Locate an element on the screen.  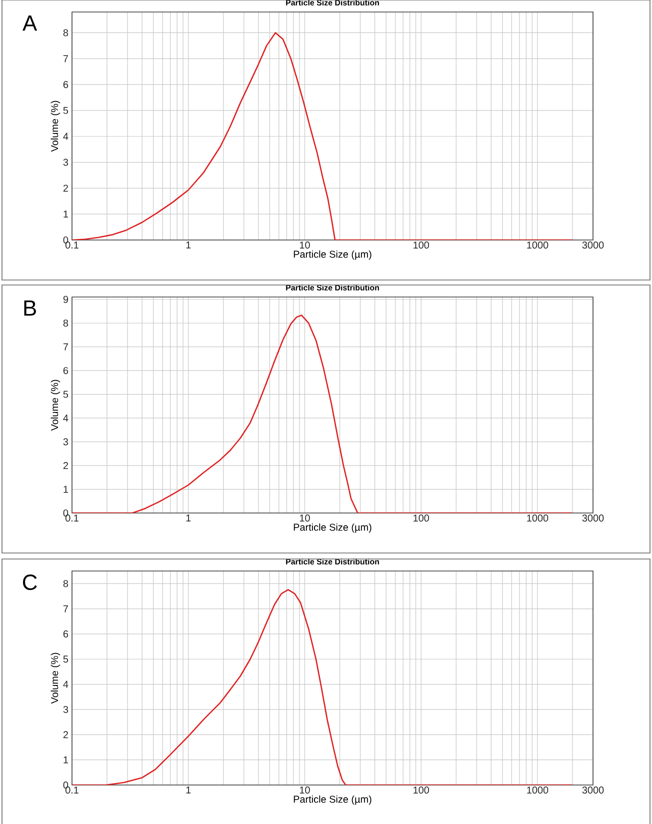
y-tick-label: 9 is located at coordinates (65, 299).